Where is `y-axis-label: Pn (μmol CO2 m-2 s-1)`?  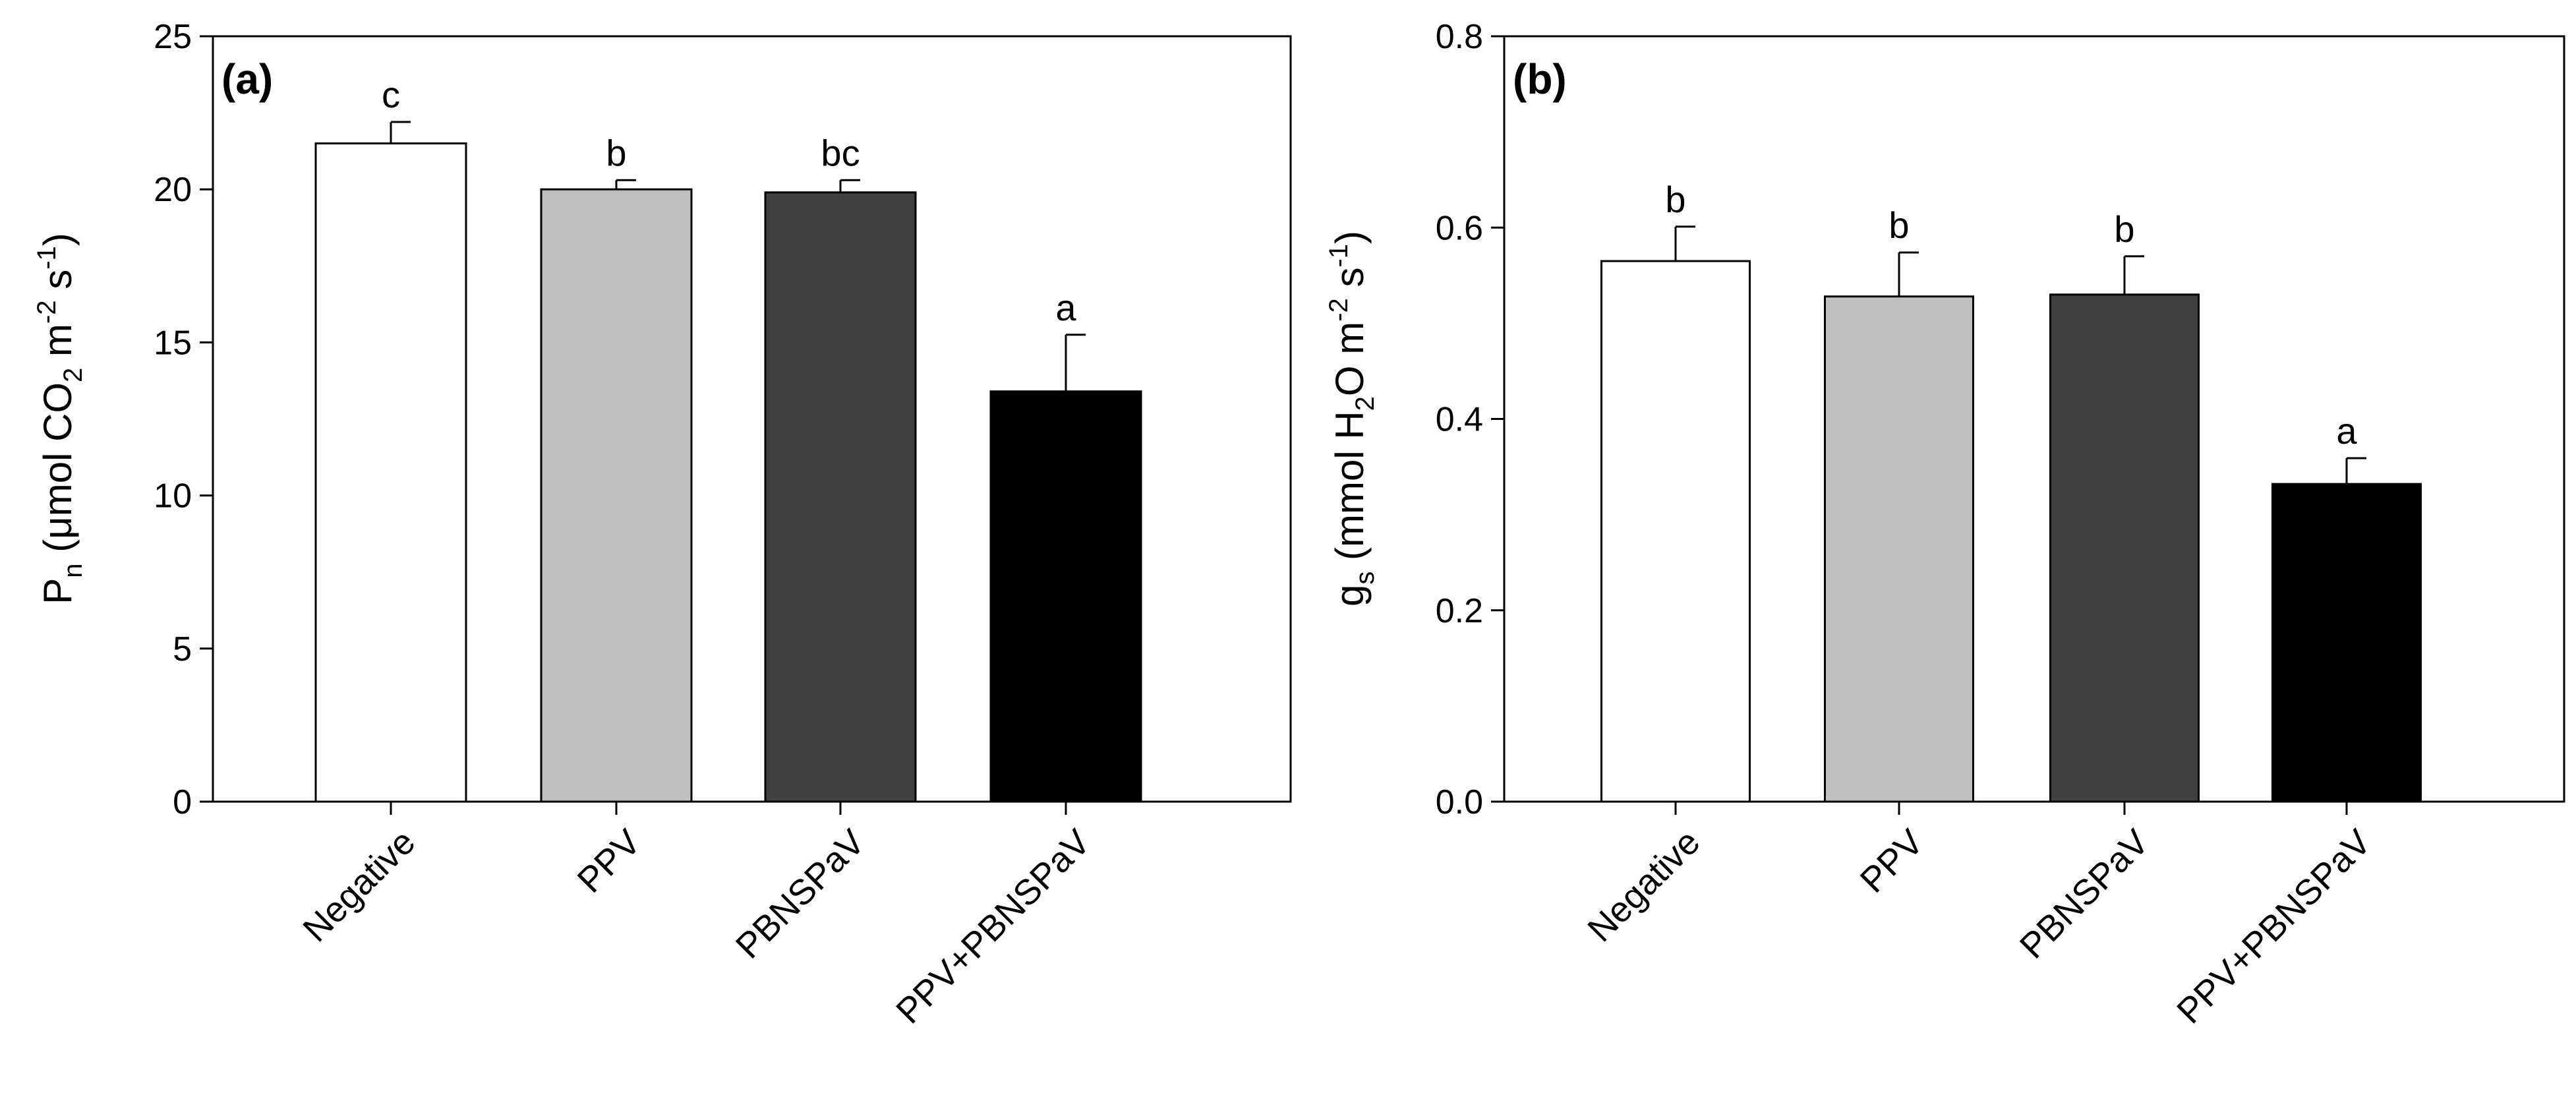 y-axis-label: Pn (μmol CO2 m-2 s-1) is located at coordinates (60, 419).